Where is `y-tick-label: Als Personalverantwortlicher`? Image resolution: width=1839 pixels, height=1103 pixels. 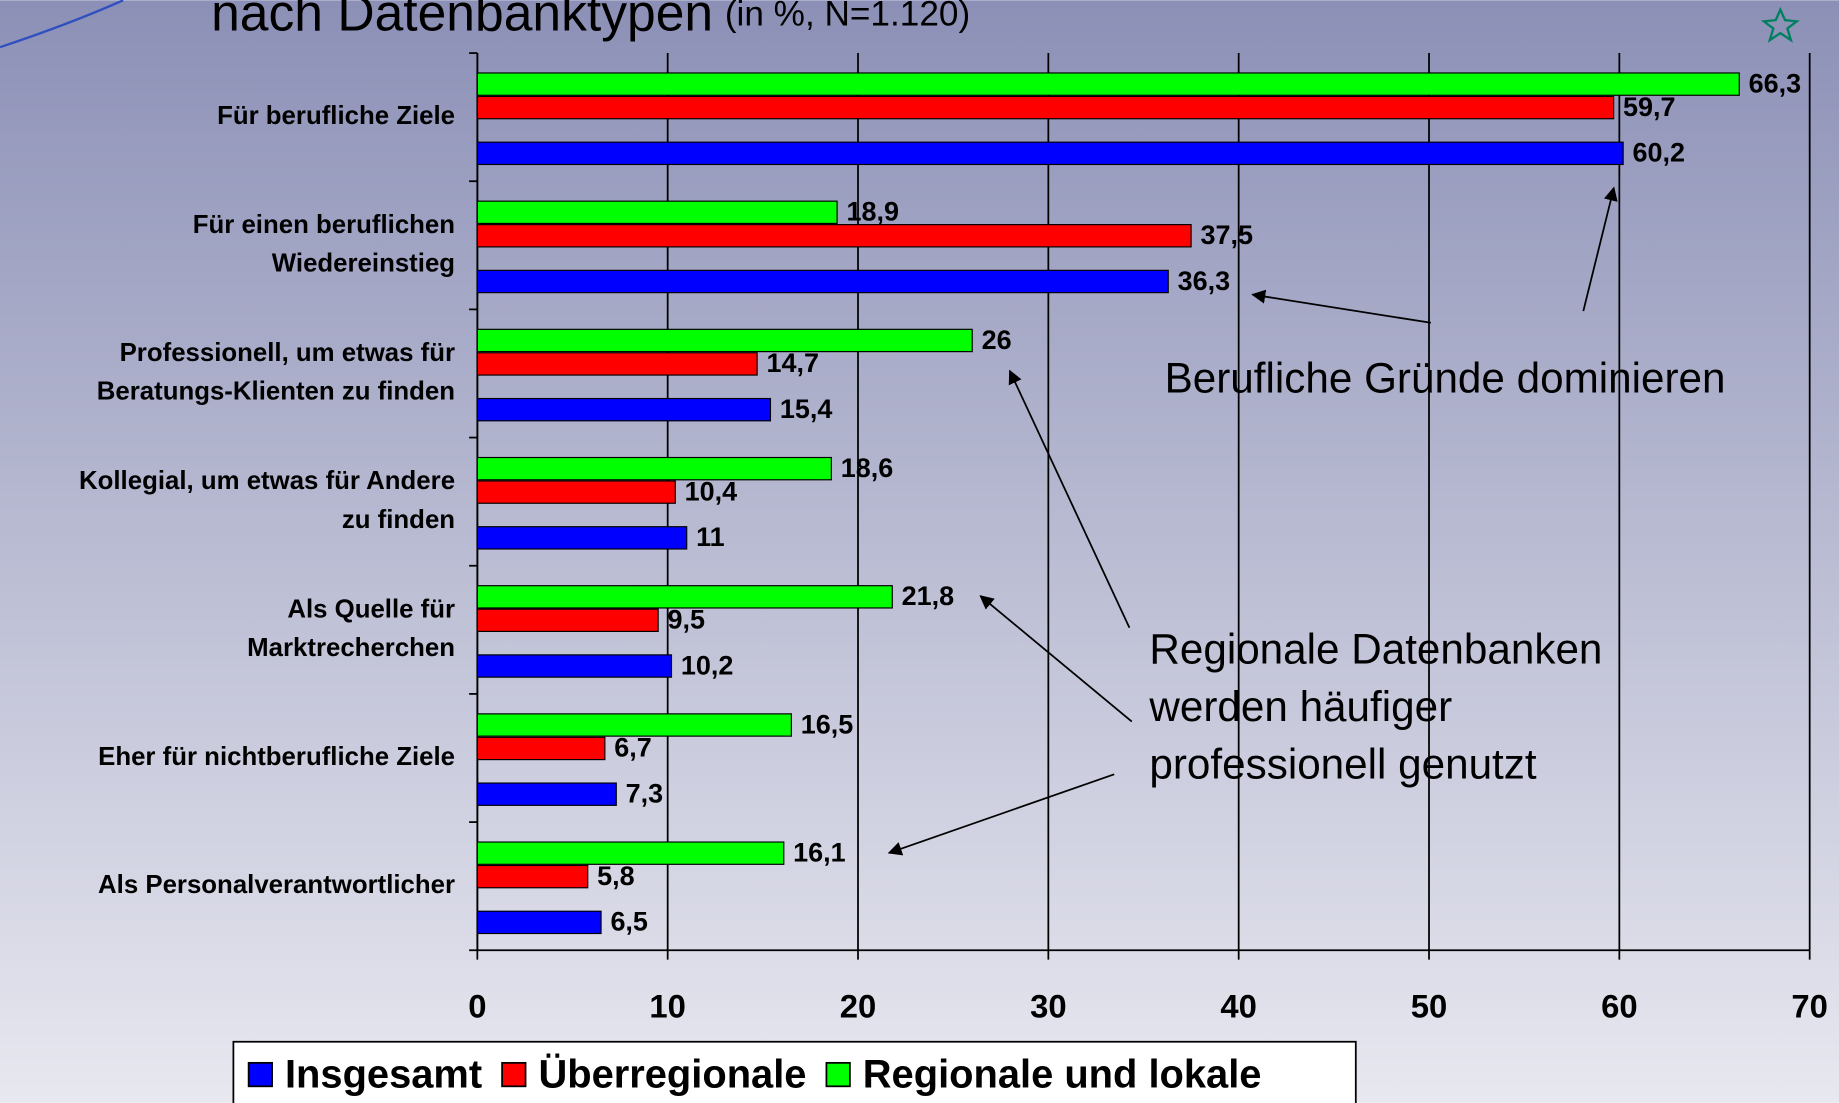 y-tick-label: Als Personalverantwortlicher is located at coordinates (276, 885).